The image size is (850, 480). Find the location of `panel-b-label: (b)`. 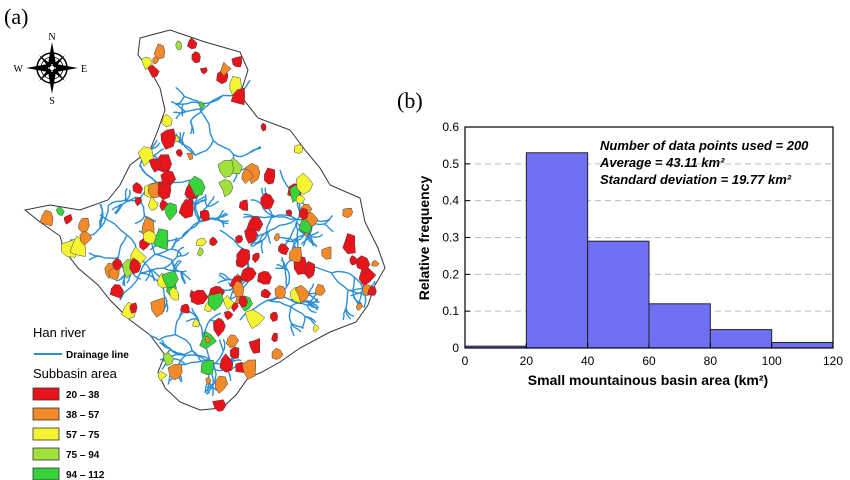

panel-b-label: (b) is located at coordinates (410, 100).